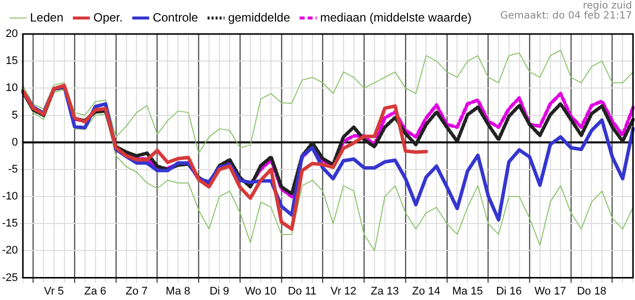 The width and height of the screenshot is (635, 300). I want to click on y-tick-label: 20, so click(12, 34).